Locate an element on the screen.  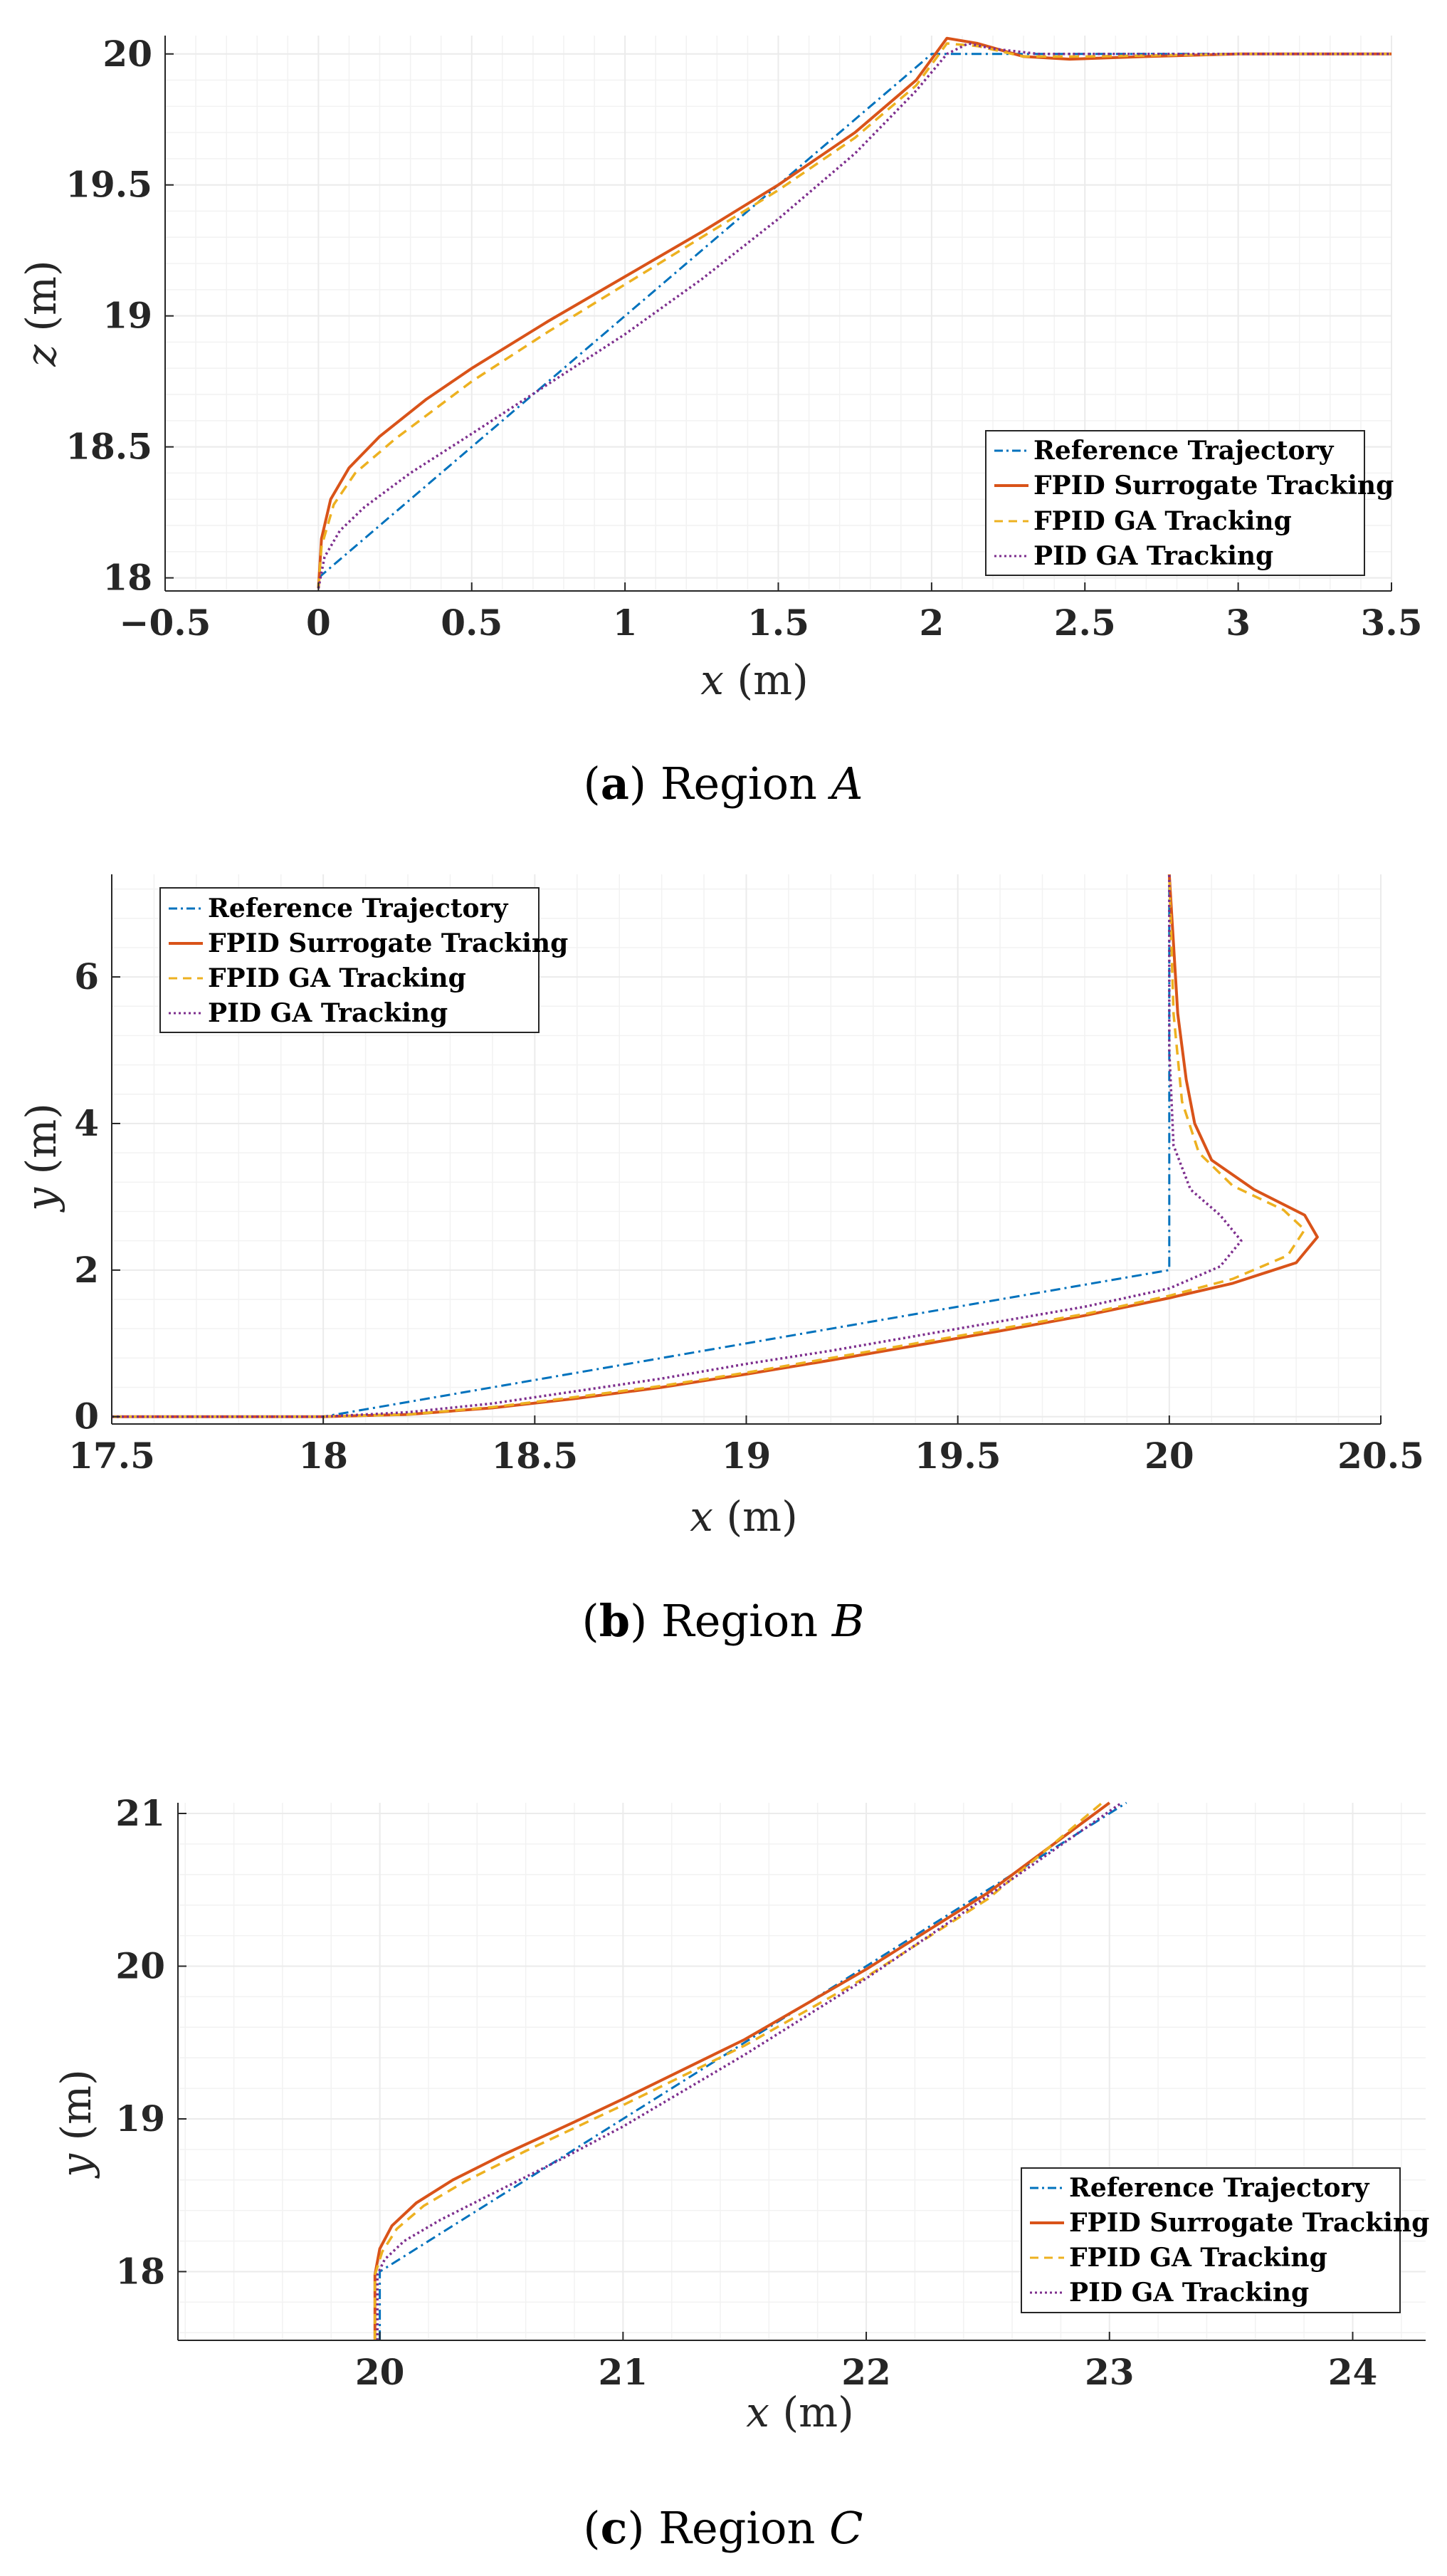
x-tick-label: 23 is located at coordinates (1110, 2372).